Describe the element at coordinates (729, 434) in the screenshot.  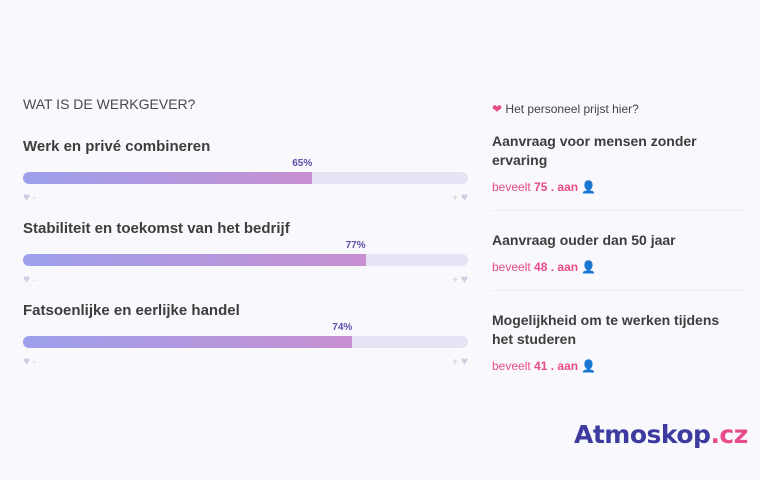
I see `logo-tld: .cz` at that location.